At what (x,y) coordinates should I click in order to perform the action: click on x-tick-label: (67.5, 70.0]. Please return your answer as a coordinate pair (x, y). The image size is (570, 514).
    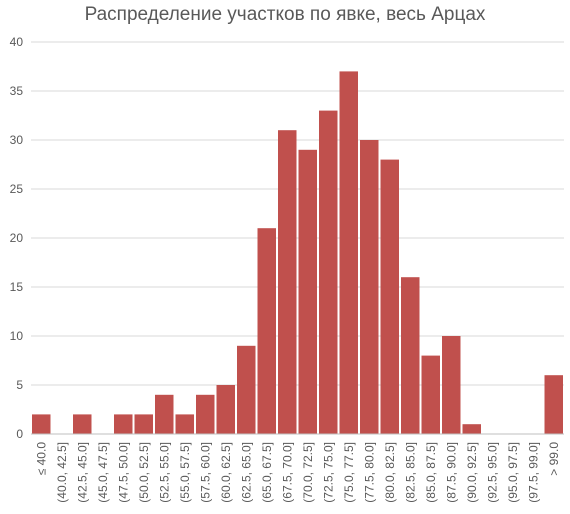
    Looking at the image, I should click on (287, 472).